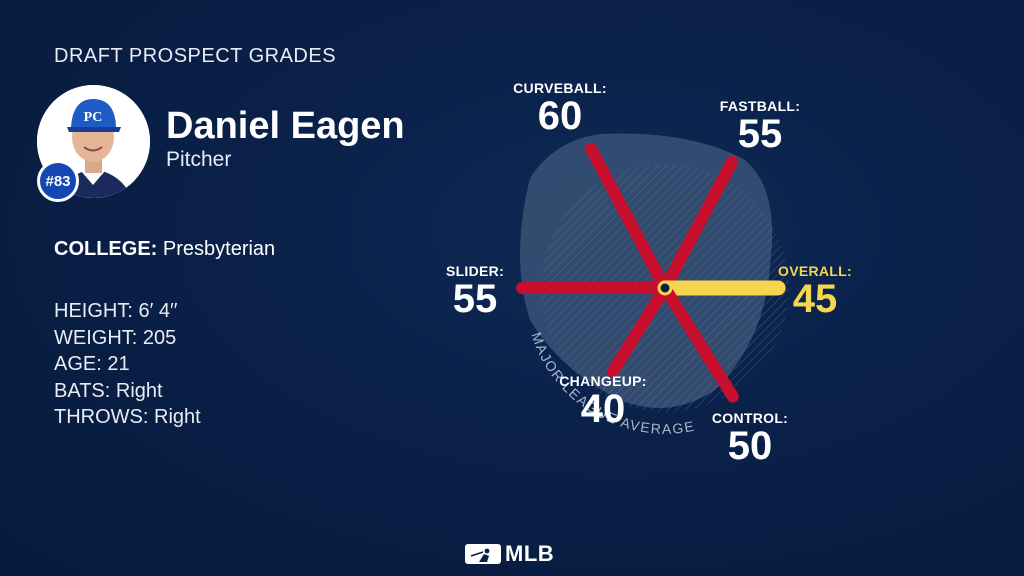 The height and width of the screenshot is (576, 1024). I want to click on grade-label-control: CONTROL:, so click(750, 418).